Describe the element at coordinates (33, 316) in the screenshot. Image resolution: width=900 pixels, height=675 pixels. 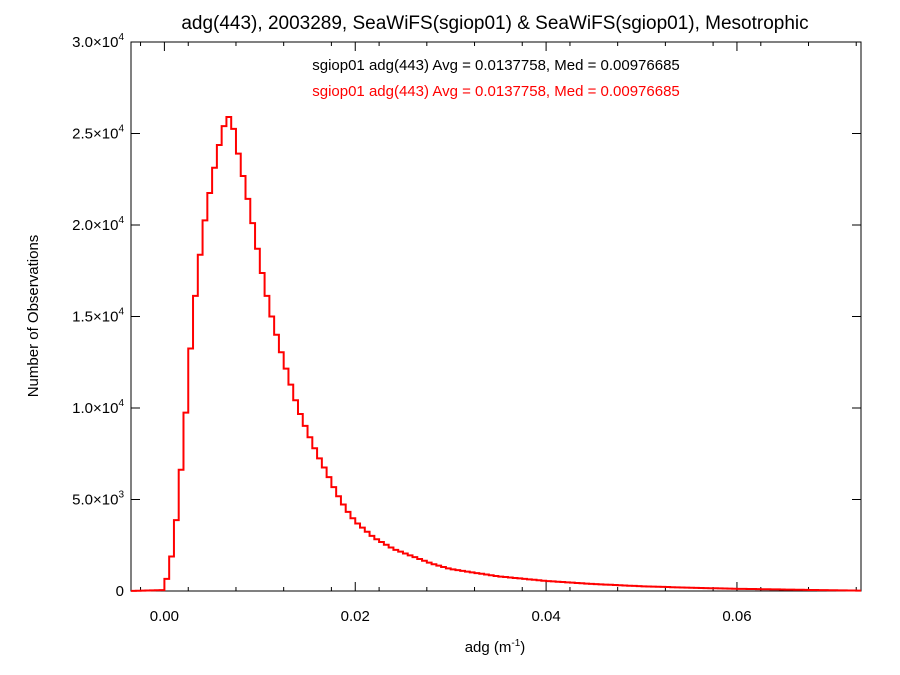
I see `y-axis-label: Number of Observations` at that location.